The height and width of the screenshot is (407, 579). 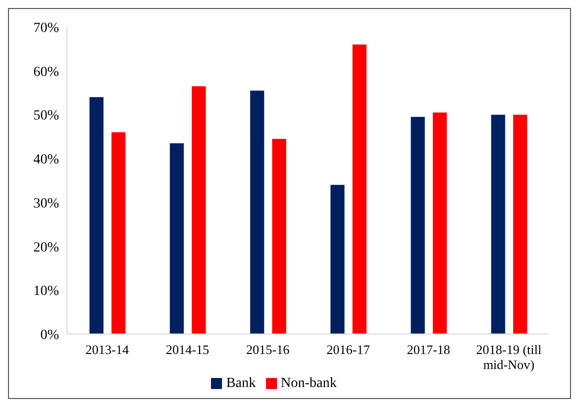 What do you see at coordinates (46, 28) in the screenshot?
I see `y-tick-label: 70%` at bounding box center [46, 28].